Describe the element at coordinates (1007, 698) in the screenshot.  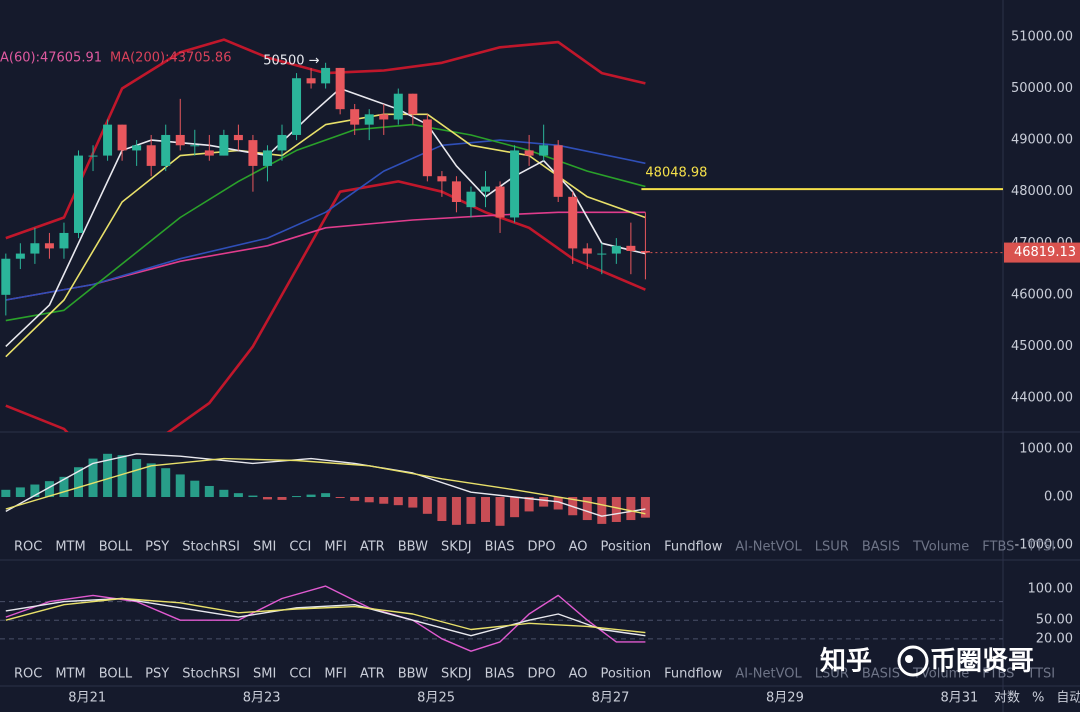
I see `axis-option: 对数` at that location.